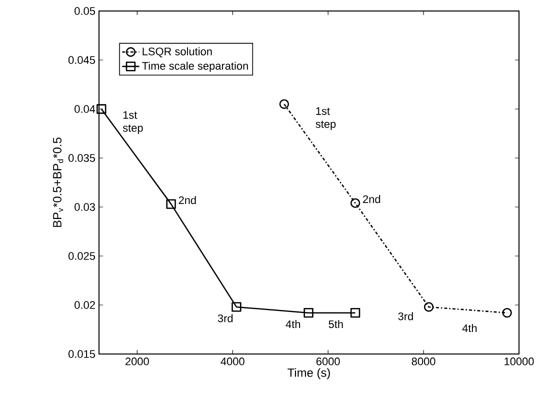  Describe the element at coordinates (84, 305) in the screenshot. I see `y-tick-label: 0.02` at that location.